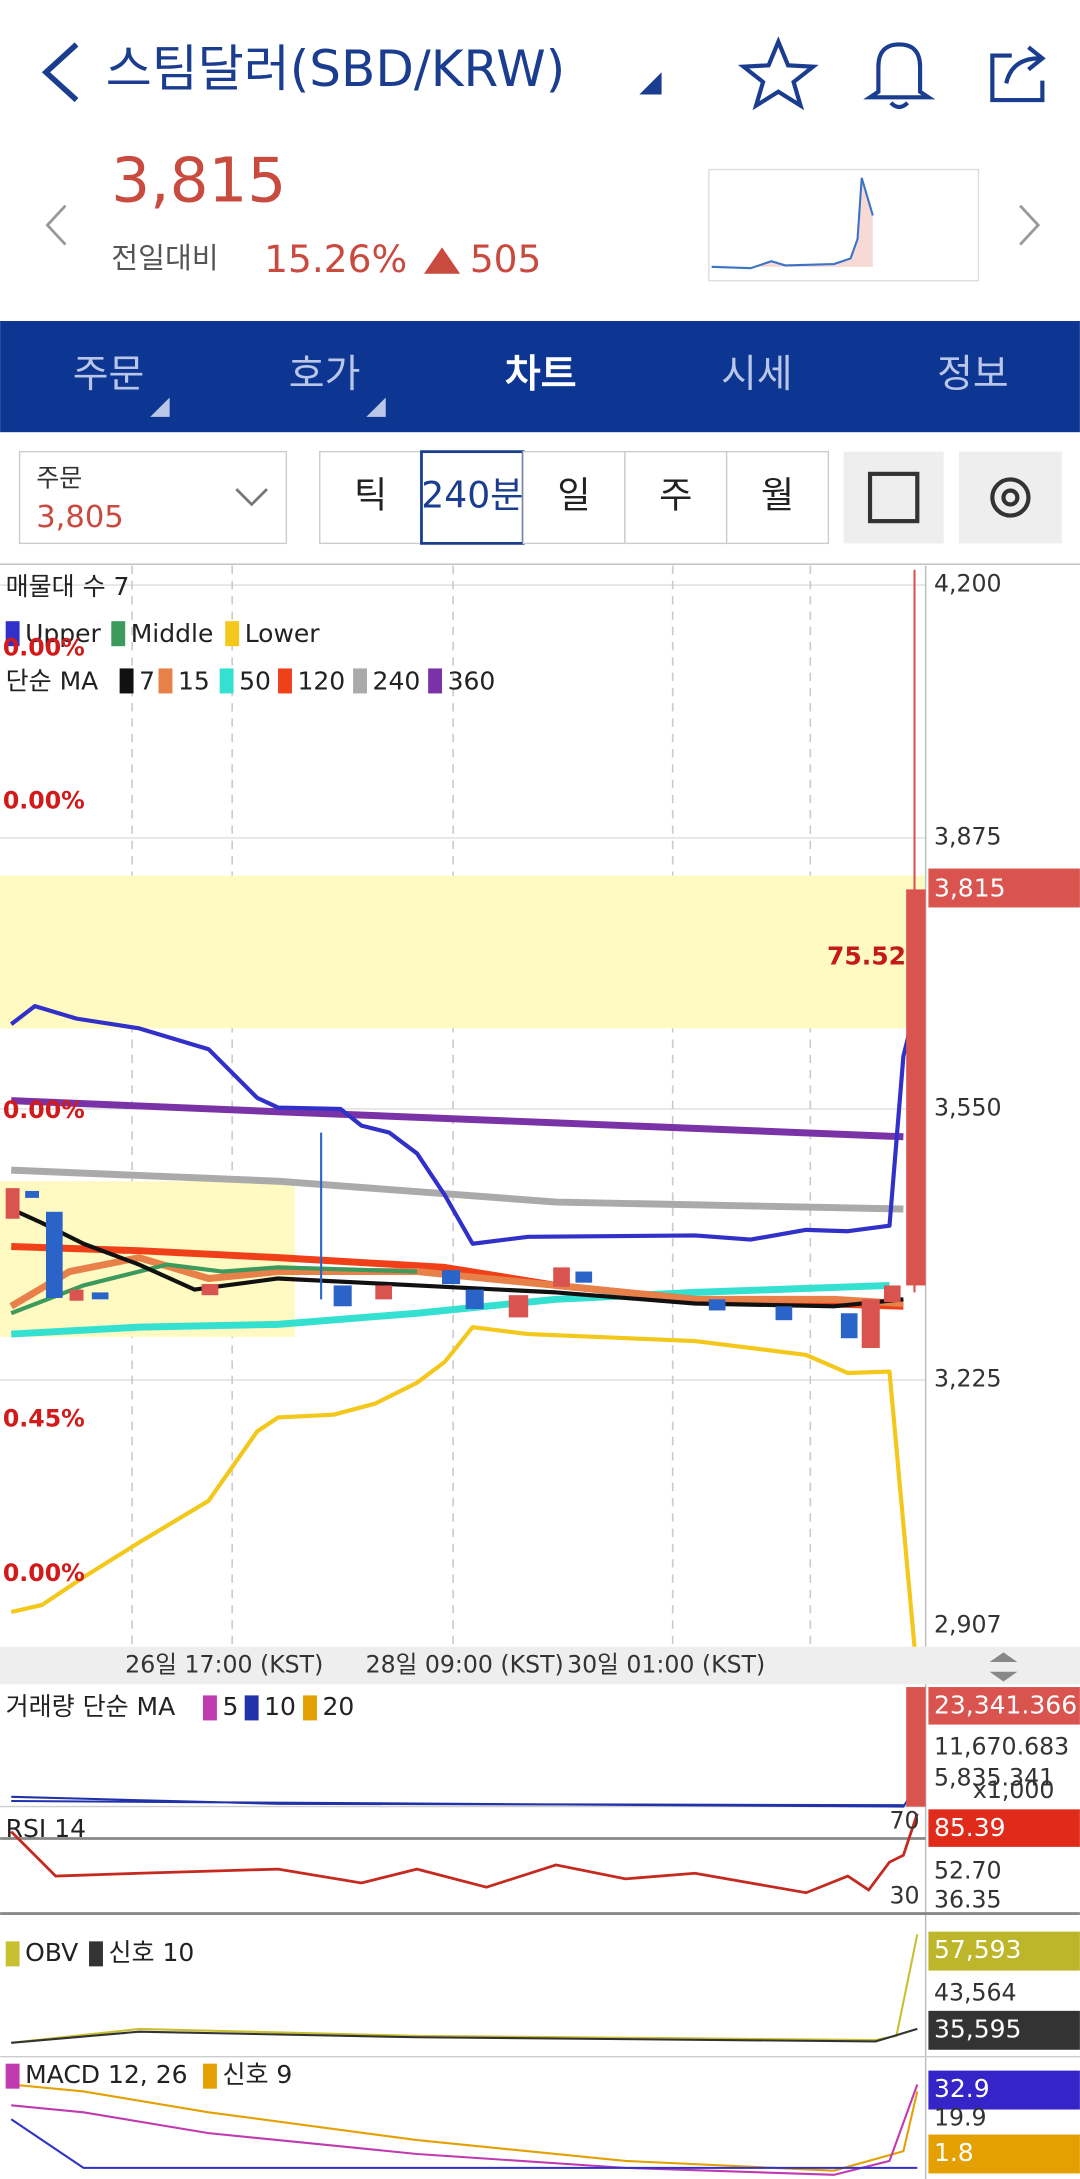  Describe the element at coordinates (960, 2118) in the screenshot. I see `macd-axis: 19.9` at that location.